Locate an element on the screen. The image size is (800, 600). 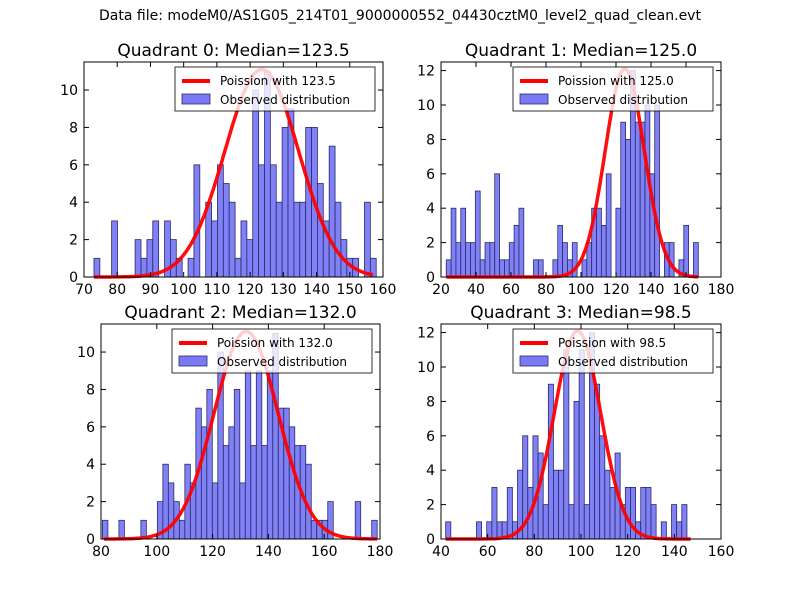
legend: Poission with 125.0 Observed distribution is located at coordinates (613, 89).